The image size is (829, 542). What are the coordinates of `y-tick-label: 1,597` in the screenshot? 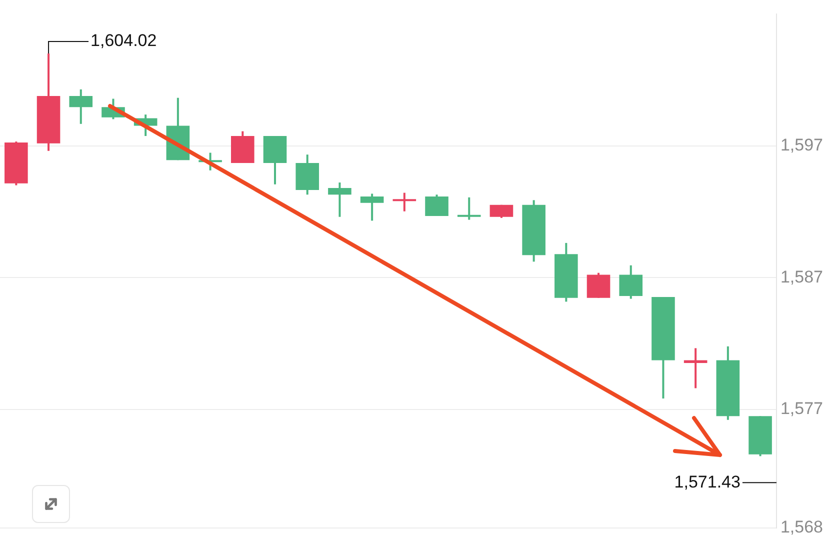 It's located at (802, 145).